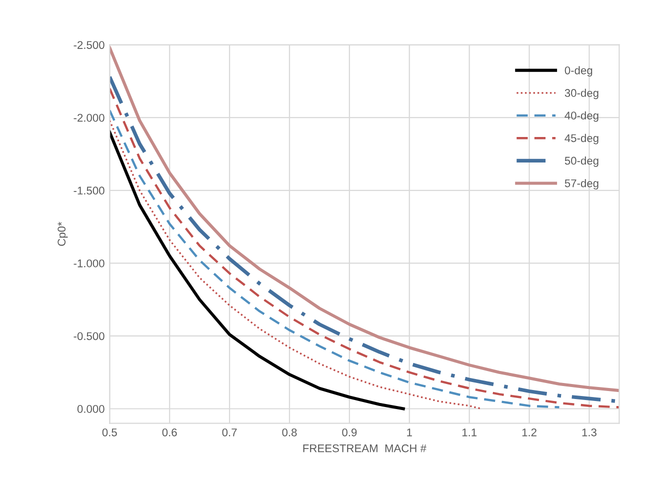  What do you see at coordinates (169, 432) in the screenshot?
I see `x-tick-label: 0.6` at bounding box center [169, 432].